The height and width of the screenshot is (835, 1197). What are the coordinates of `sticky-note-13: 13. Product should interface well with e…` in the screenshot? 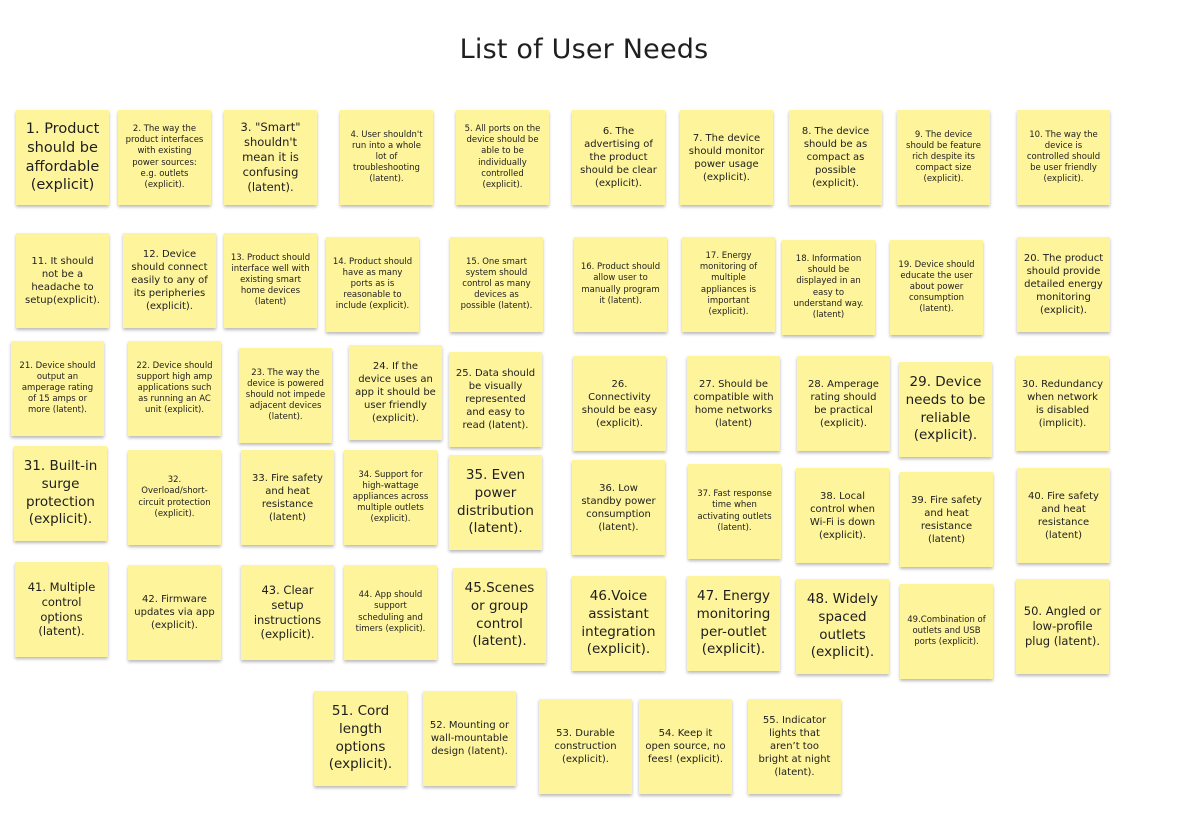 It's located at (270, 280).